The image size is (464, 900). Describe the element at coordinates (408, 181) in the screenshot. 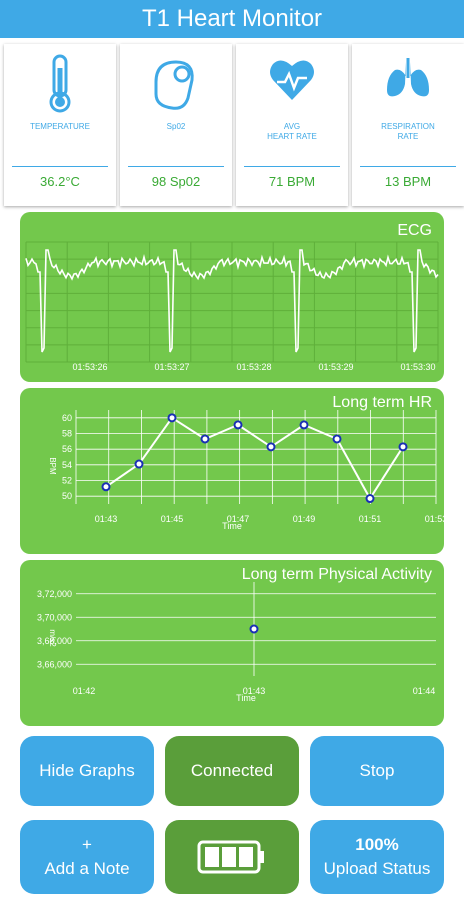

I see `respiration-value: 13 BPM` at that location.